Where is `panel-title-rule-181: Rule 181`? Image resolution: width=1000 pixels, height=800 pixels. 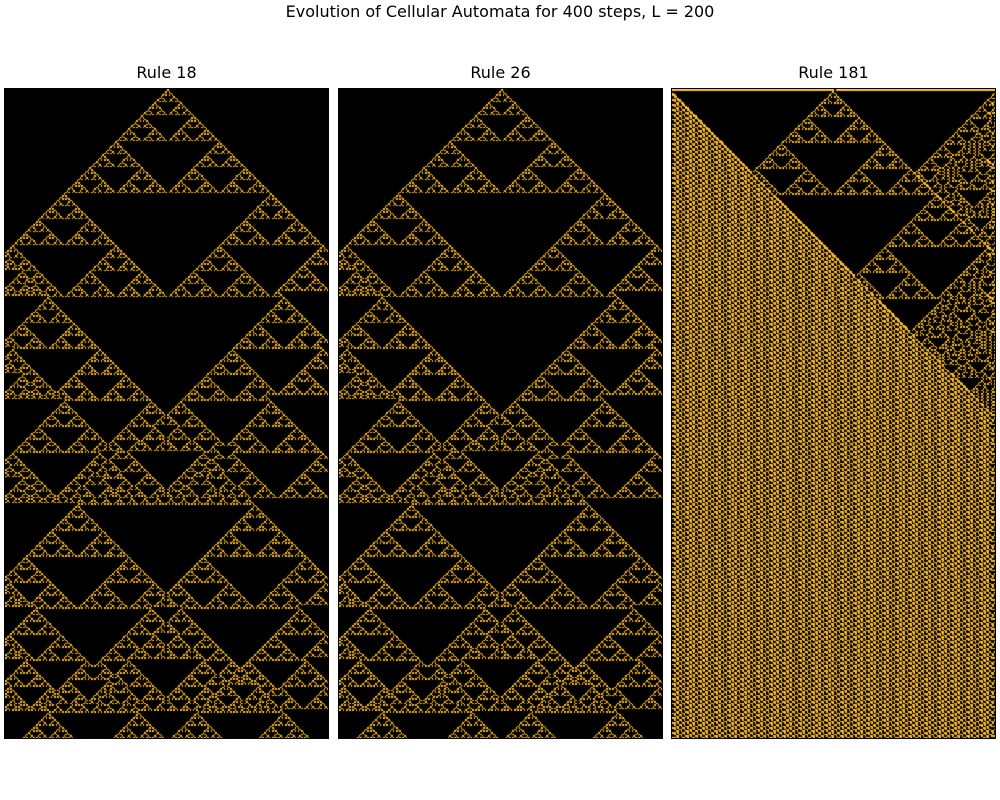 panel-title-rule-181: Rule 181 is located at coordinates (833, 72).